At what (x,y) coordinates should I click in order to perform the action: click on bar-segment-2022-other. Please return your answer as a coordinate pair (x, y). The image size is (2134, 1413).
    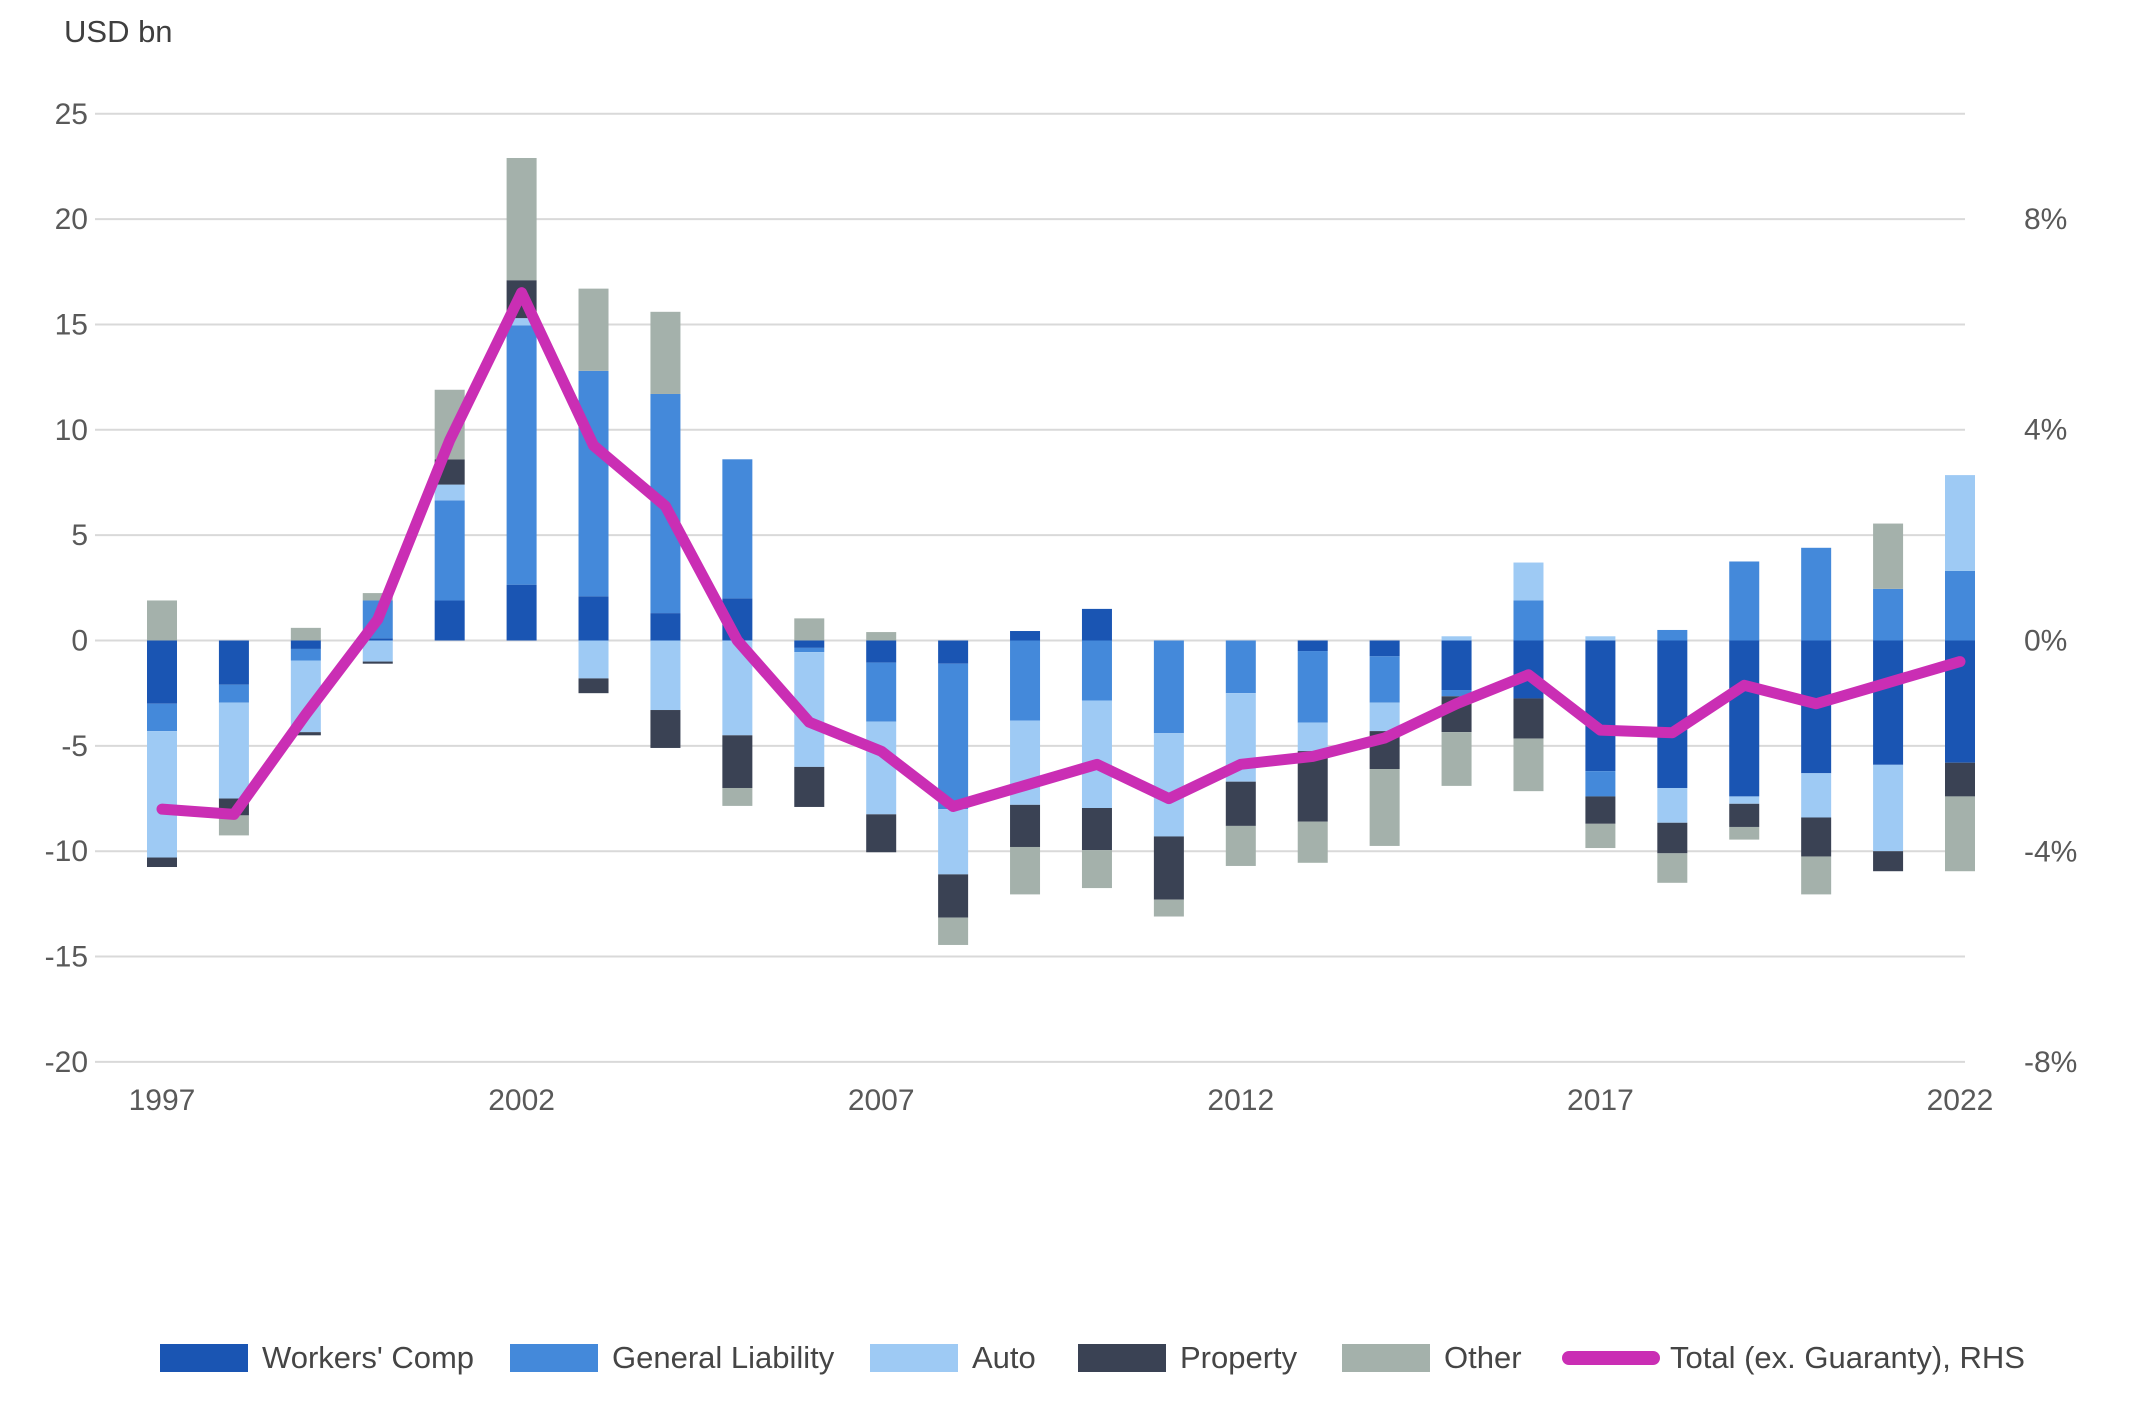
    Looking at the image, I should click on (1960, 834).